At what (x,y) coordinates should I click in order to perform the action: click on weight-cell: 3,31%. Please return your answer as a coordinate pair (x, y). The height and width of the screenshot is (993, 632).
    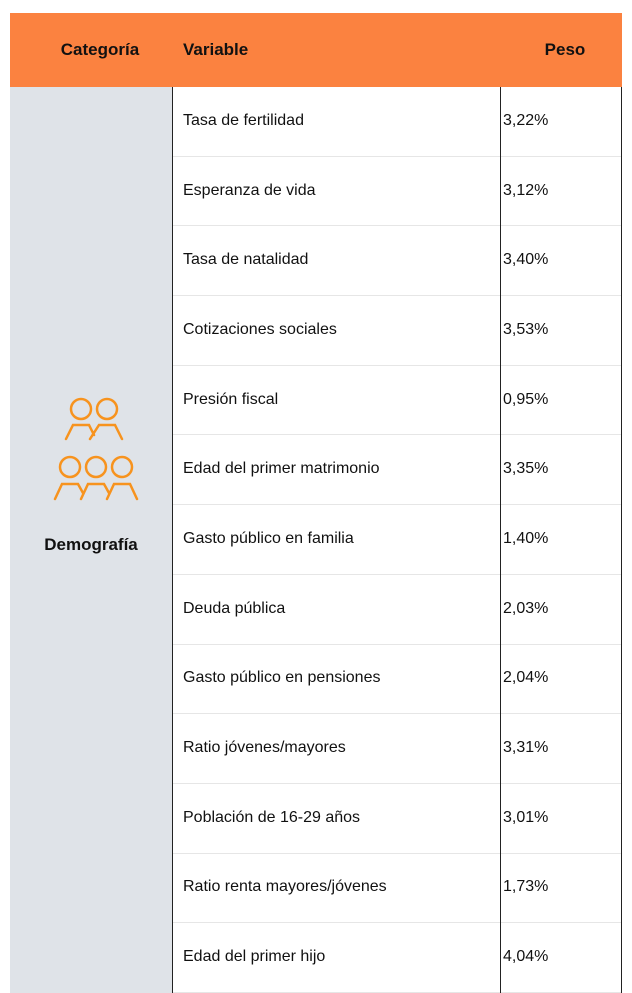
    Looking at the image, I should click on (526, 748).